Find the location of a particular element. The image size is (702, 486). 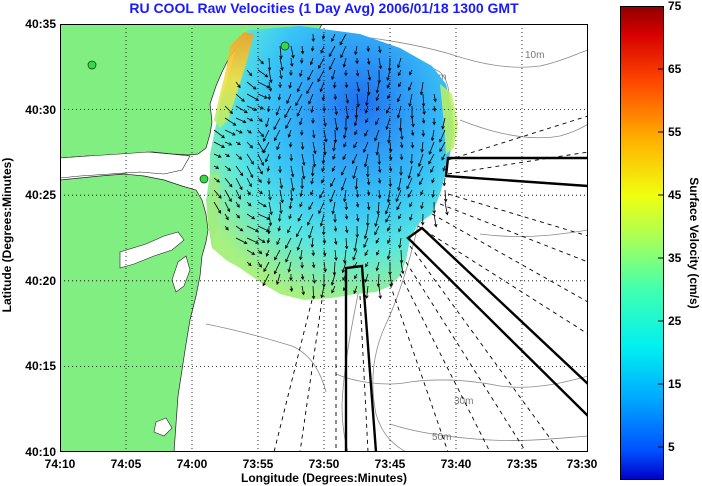

x-tick: 73:45 is located at coordinates (390, 464).